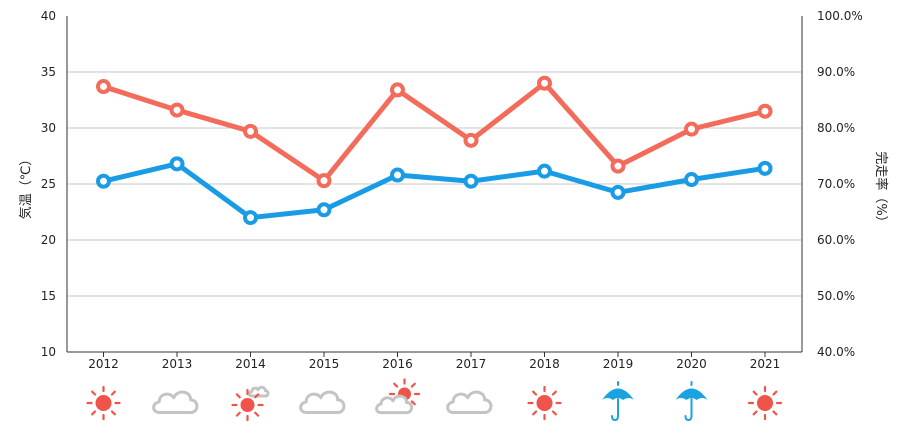  Describe the element at coordinates (765, 364) in the screenshot. I see `x-tick-label: 2021` at that location.